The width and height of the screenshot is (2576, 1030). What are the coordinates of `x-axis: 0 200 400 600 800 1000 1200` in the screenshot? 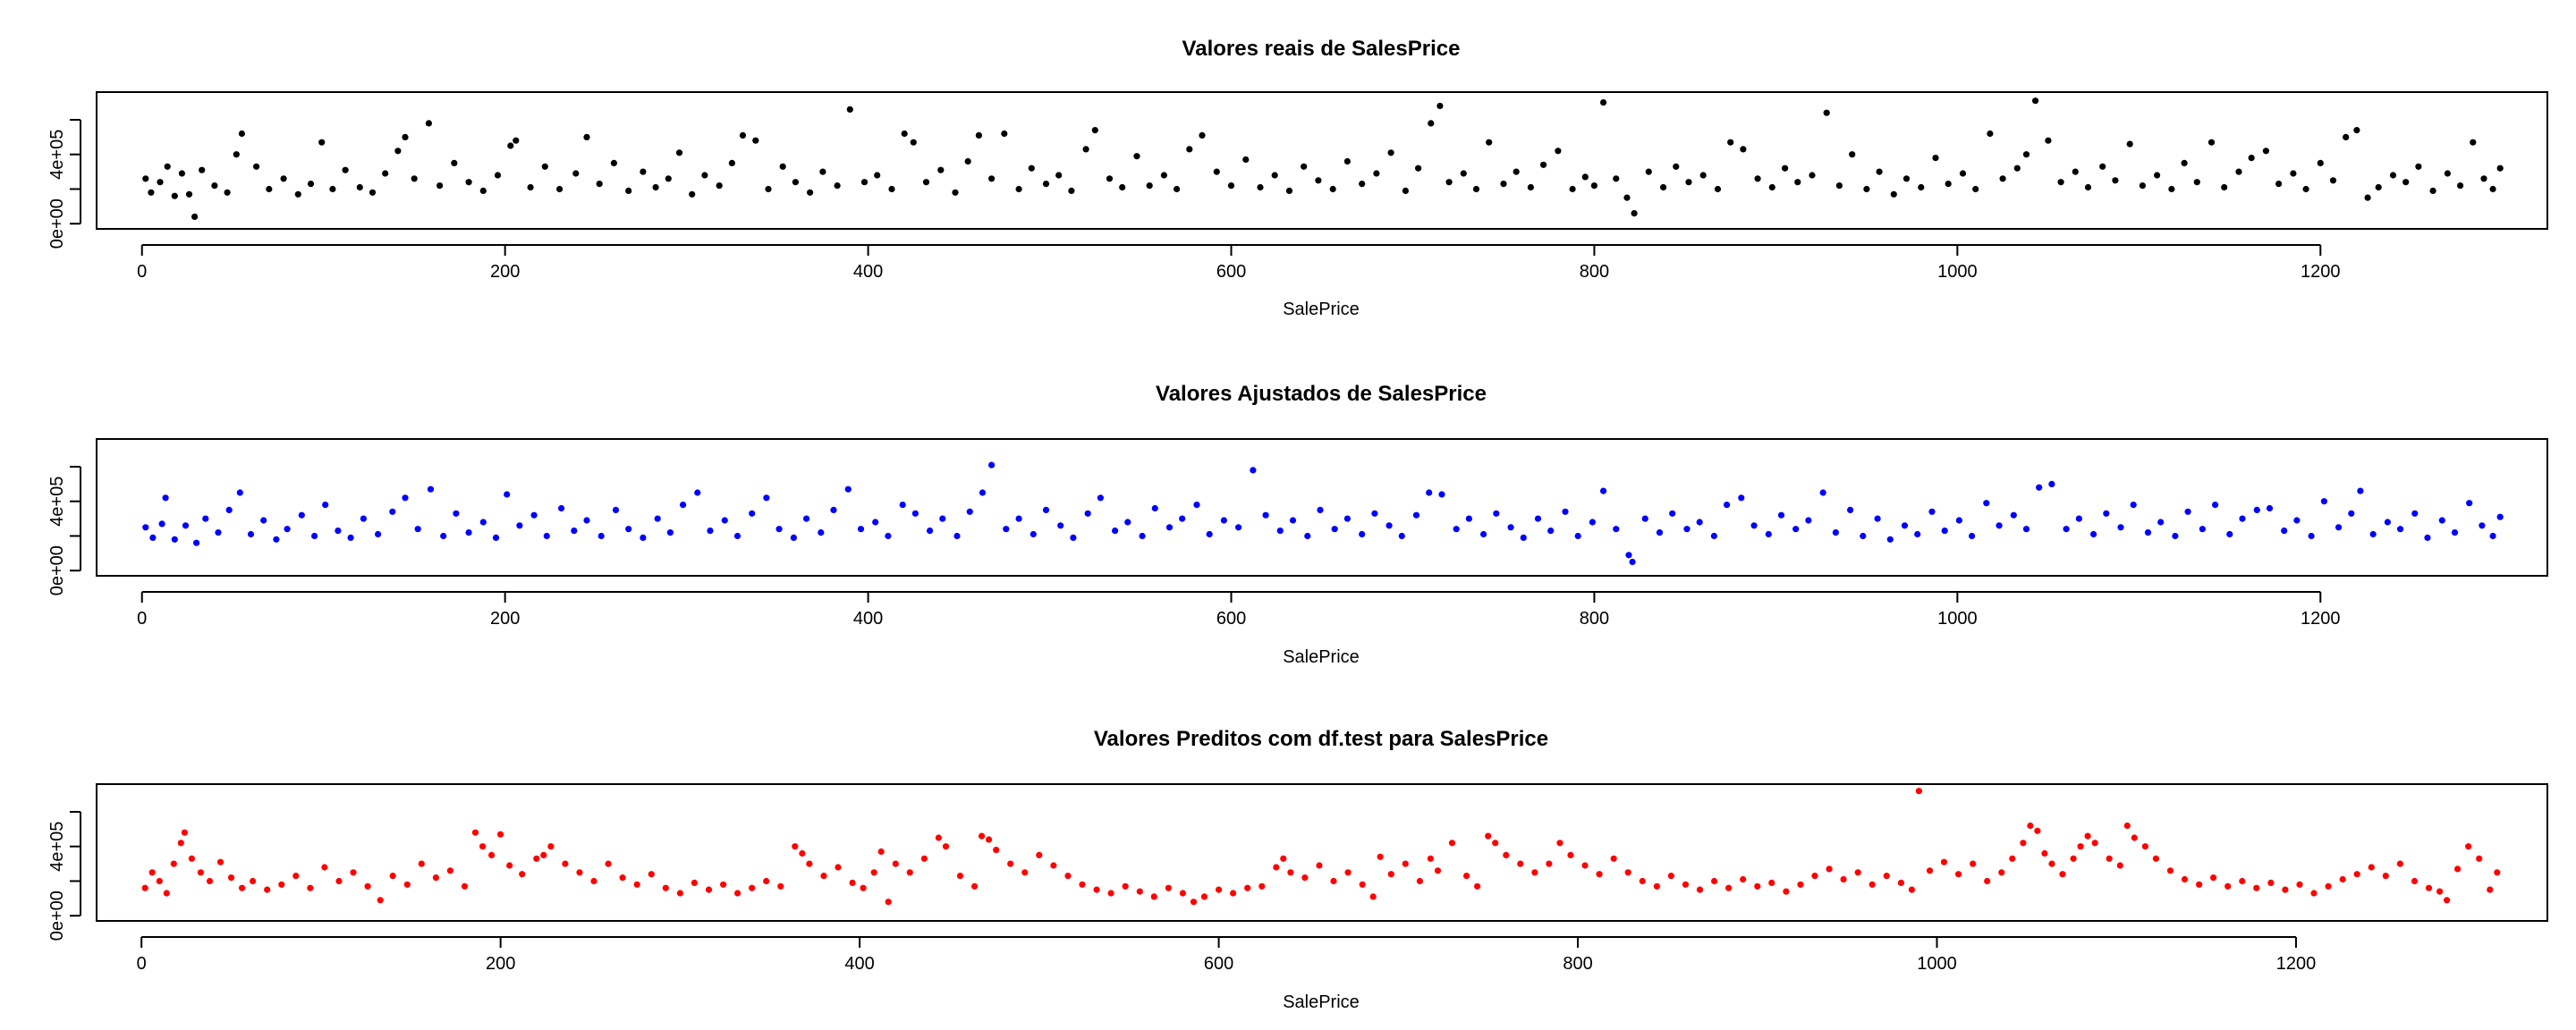 It's located at (1239, 610).